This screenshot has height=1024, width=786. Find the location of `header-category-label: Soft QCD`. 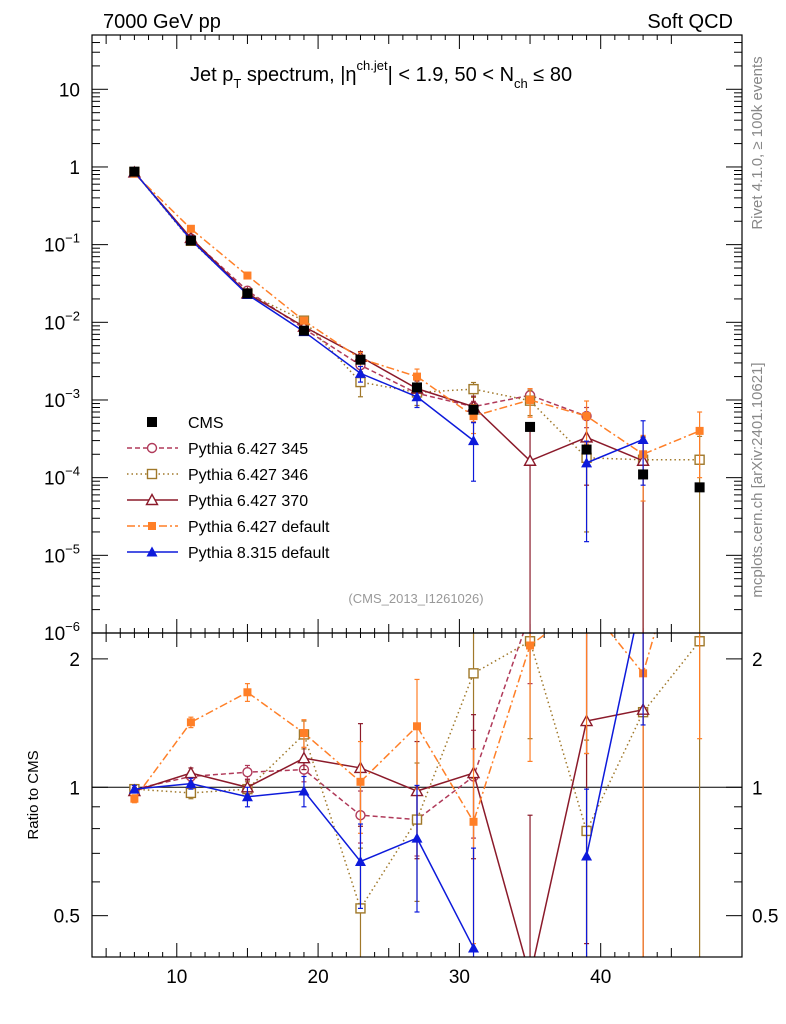

header-category-label: Soft QCD is located at coordinates (690, 22).